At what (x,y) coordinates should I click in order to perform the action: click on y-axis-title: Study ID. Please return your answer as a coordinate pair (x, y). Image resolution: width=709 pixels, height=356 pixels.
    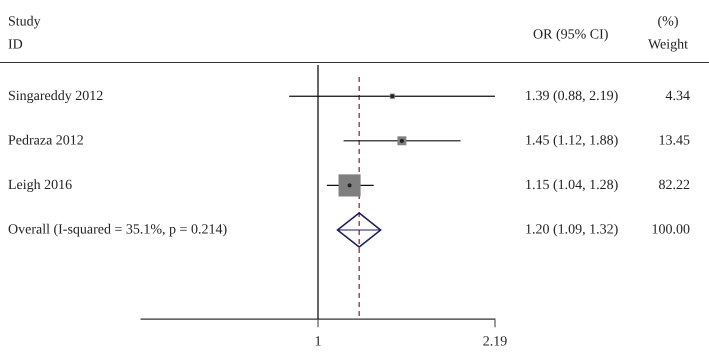
    Looking at the image, I should click on (24, 33).